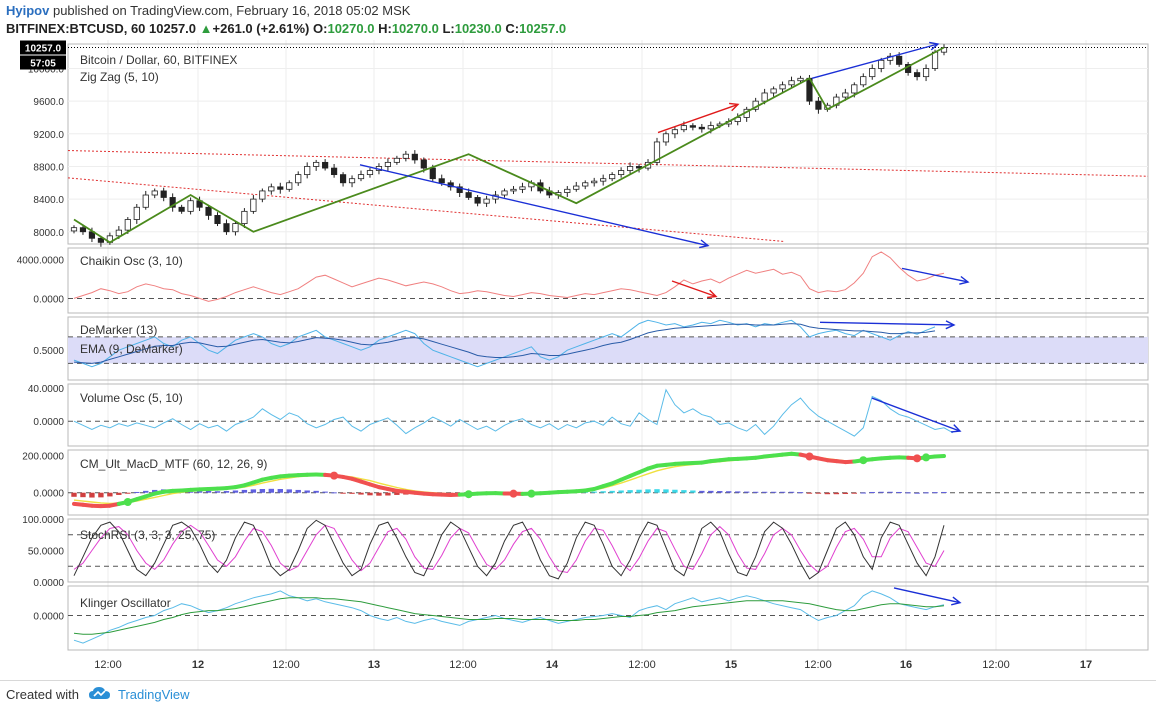 The image size is (1156, 712). What do you see at coordinates (48, 494) in the screenshot?
I see `macd-tick-label: 0.0000` at bounding box center [48, 494].